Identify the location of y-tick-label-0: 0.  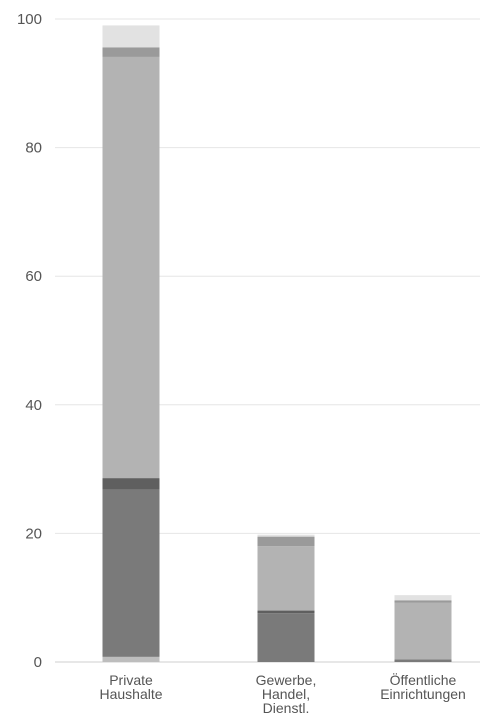
(38, 662).